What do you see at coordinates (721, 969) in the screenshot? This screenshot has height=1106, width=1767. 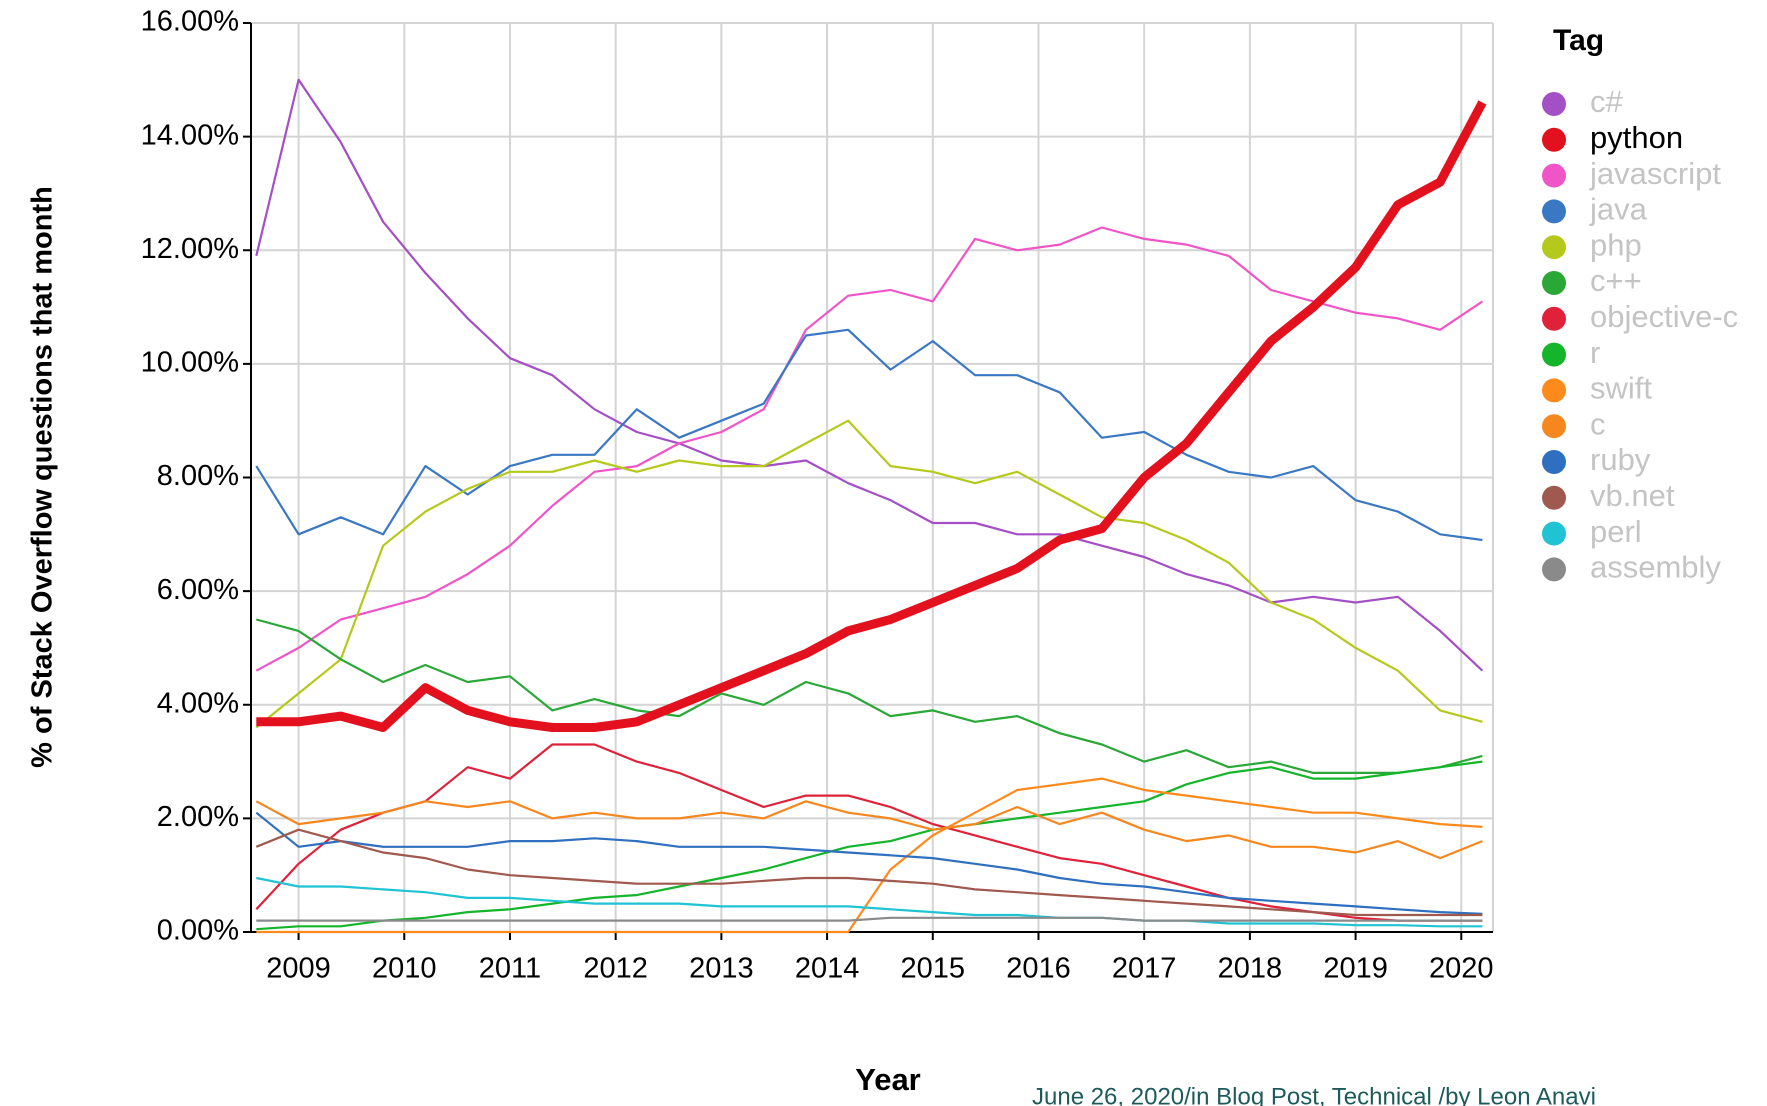 I see `x-tick-label: 2013` at bounding box center [721, 969].